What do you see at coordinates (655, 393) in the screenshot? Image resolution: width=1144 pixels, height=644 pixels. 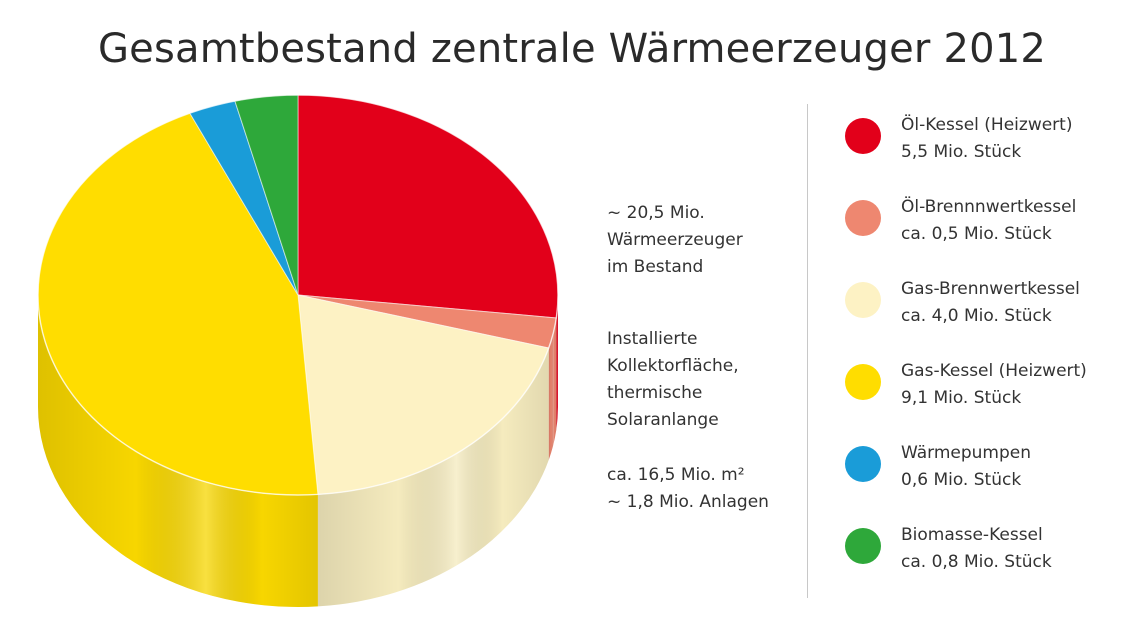 I see `annotation-solar-line: thermische` at bounding box center [655, 393].